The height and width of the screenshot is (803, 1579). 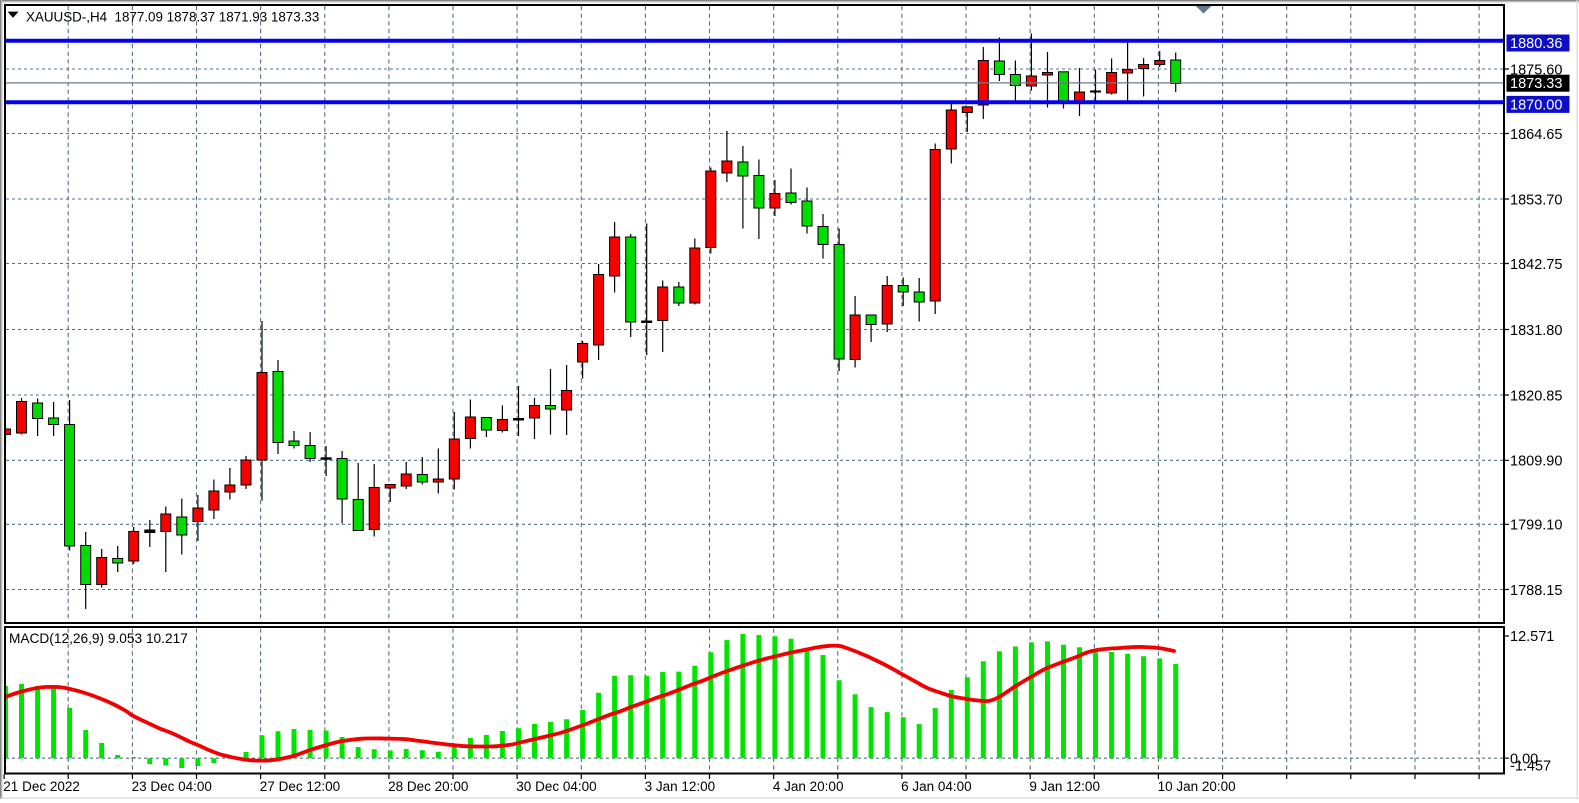 What do you see at coordinates (1536, 331) in the screenshot?
I see `svg-text: 1831.80` at bounding box center [1536, 331].